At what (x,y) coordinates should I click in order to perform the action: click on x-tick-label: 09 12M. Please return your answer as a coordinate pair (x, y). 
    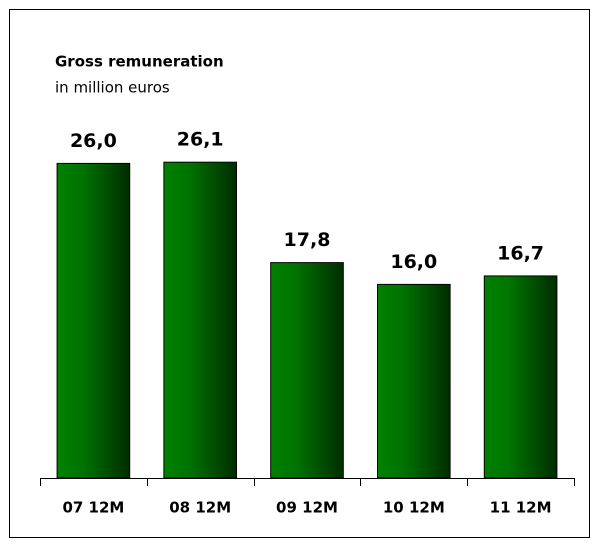
    Looking at the image, I should click on (307, 508).